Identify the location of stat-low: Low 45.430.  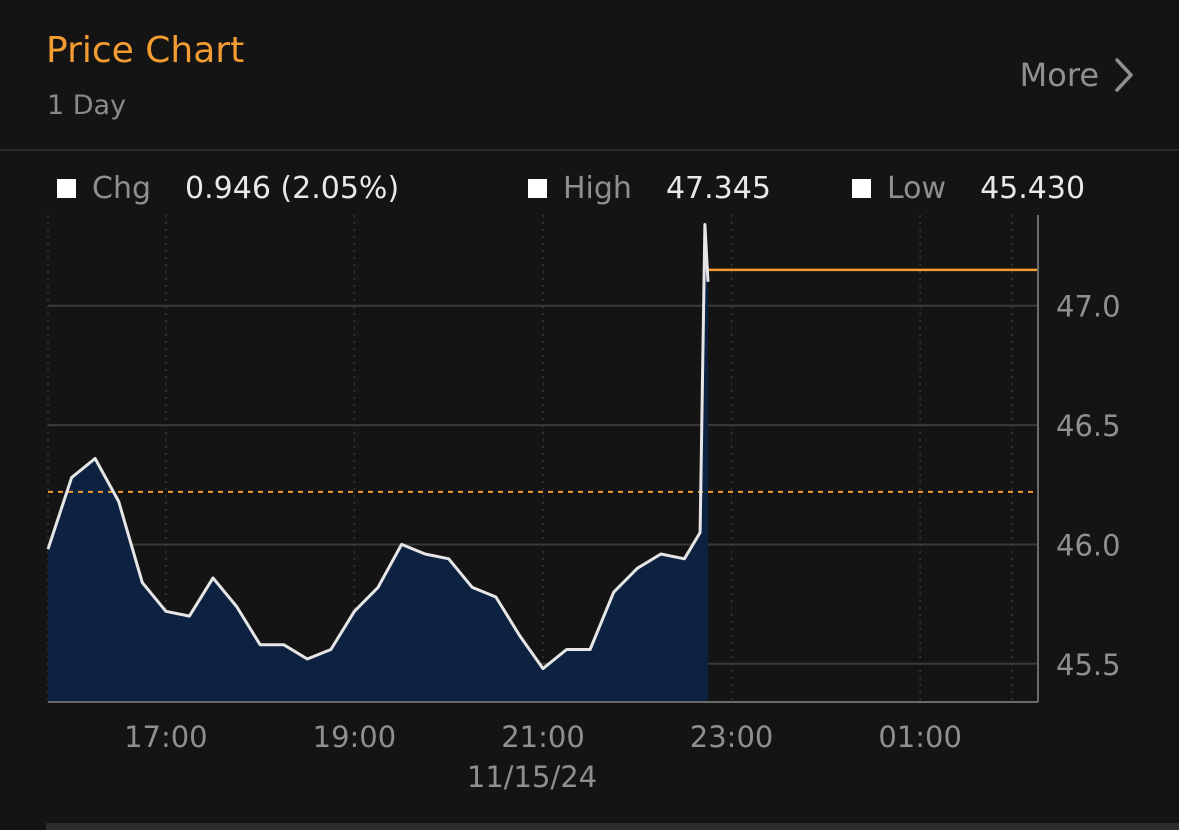
(968, 188).